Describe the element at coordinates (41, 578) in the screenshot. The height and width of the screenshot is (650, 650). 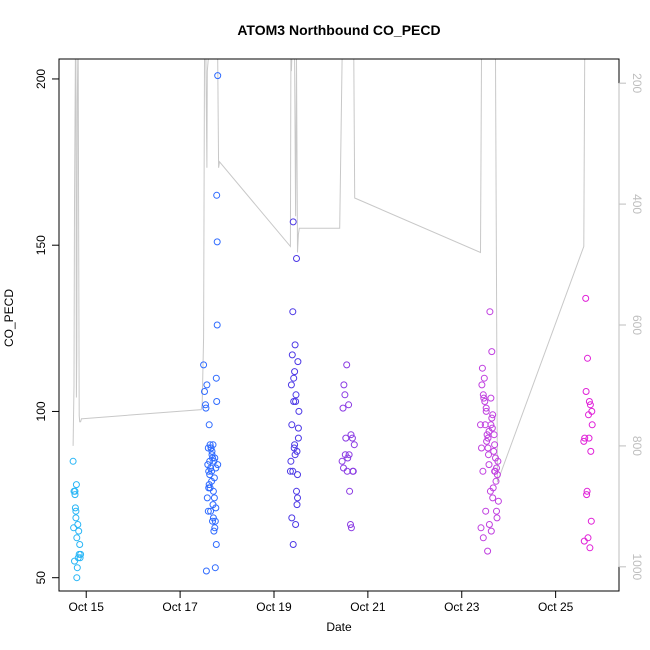
I see `y-tick-label: 50` at that location.